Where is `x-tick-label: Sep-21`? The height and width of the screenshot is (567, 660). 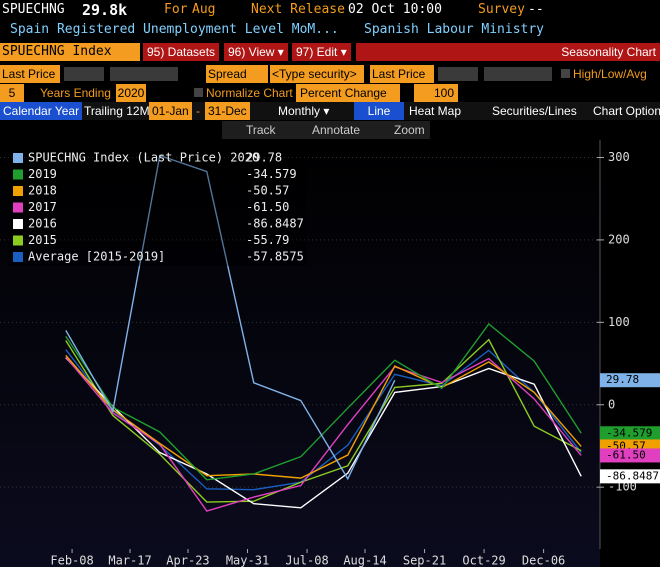
x-tick-label: Sep-21 is located at coordinates (424, 560).